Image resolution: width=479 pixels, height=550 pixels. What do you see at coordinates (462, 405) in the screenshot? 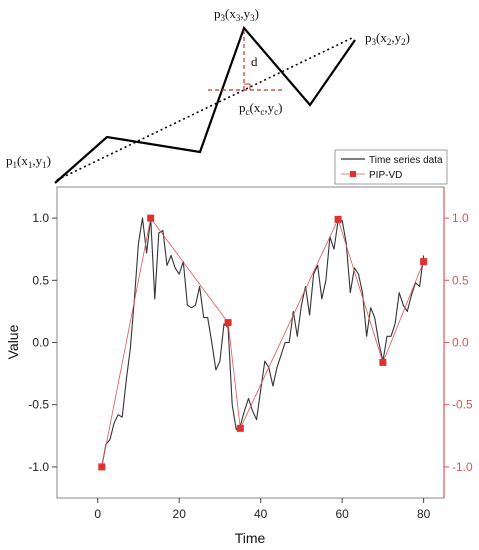
I see `y-tick-label-right: -0.5` at bounding box center [462, 405].